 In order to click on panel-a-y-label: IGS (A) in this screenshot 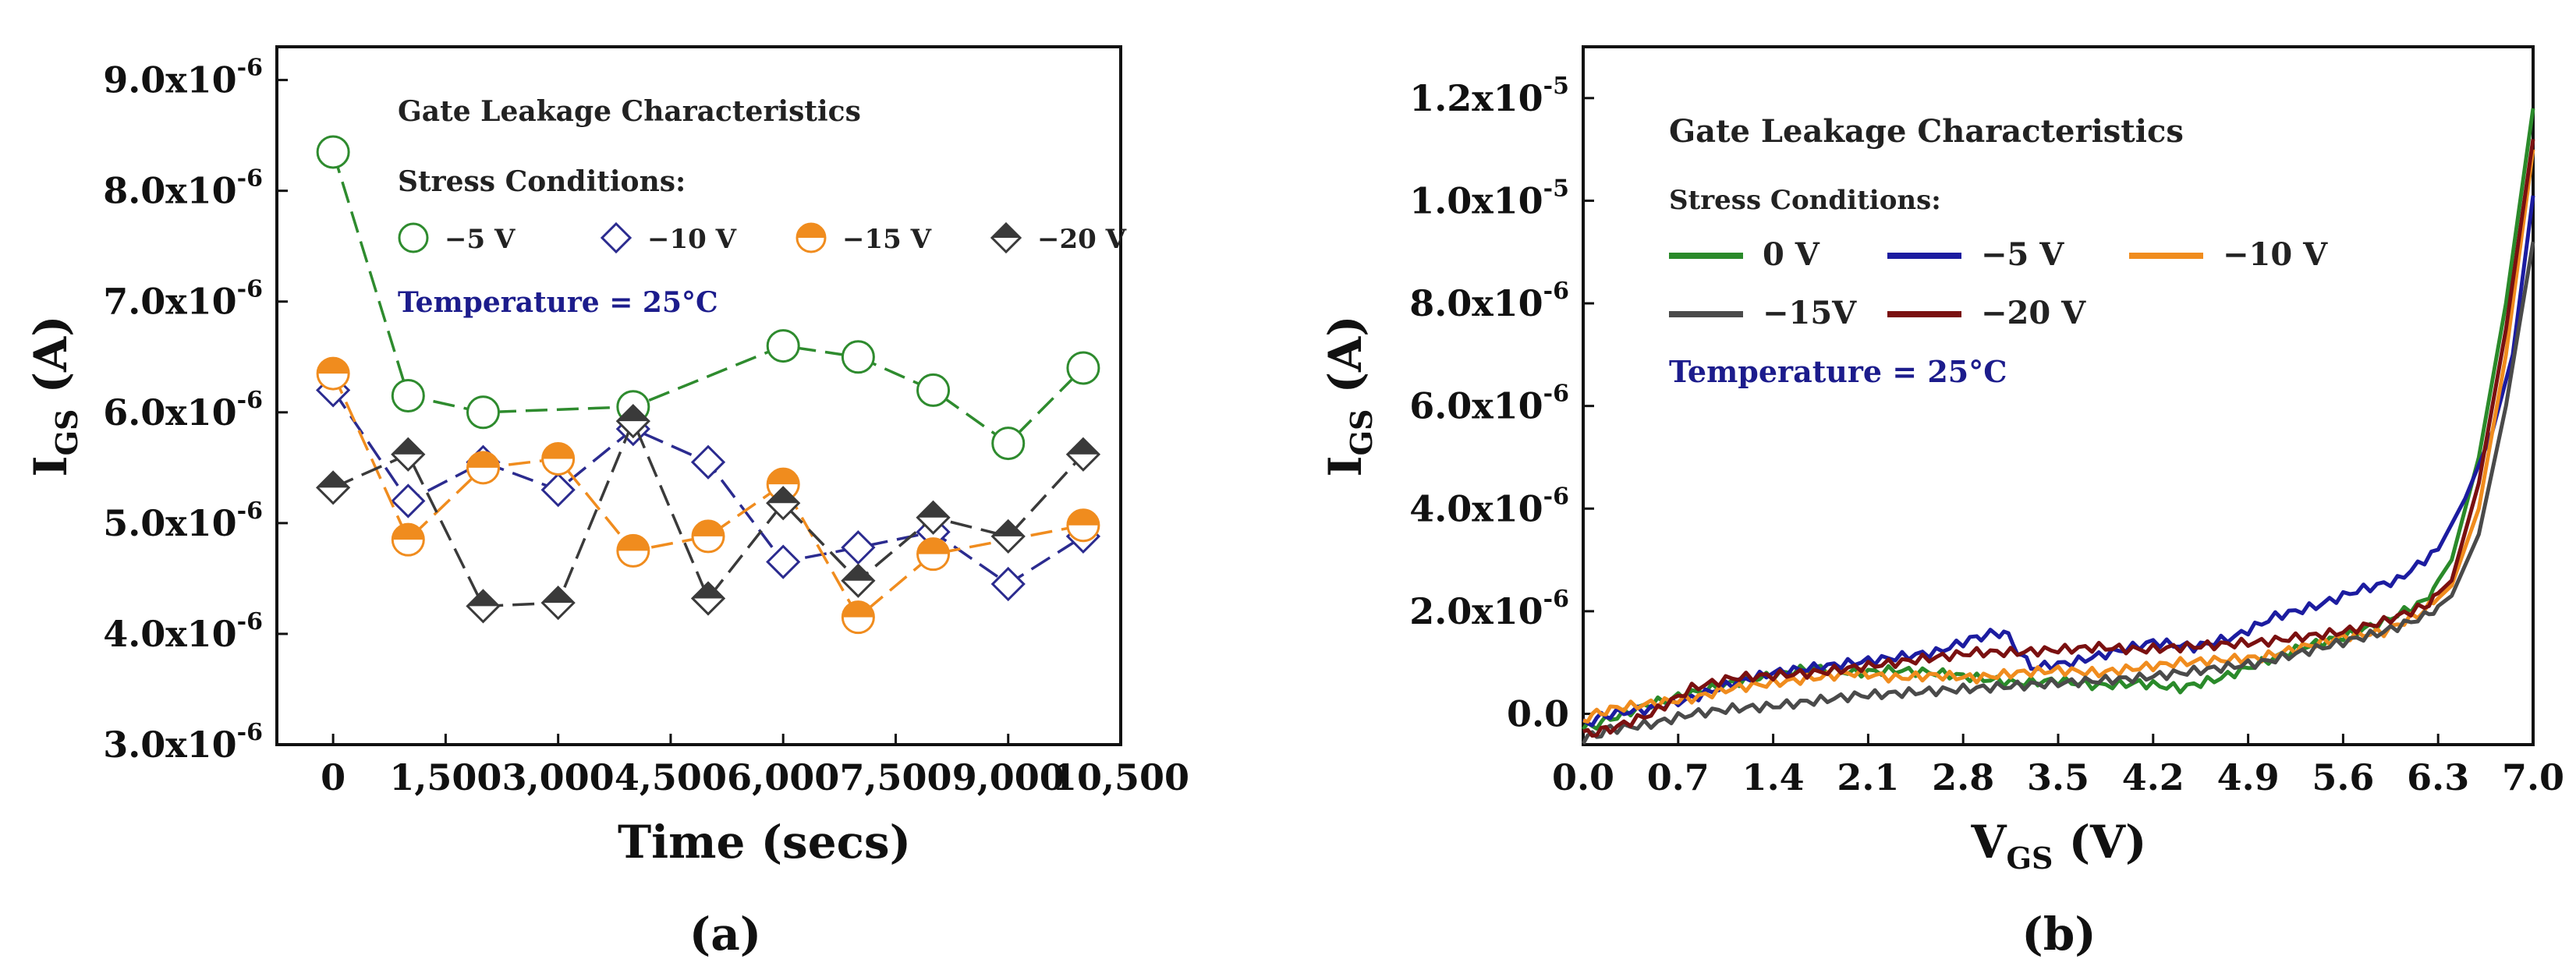, I will do `click(54, 395)`.